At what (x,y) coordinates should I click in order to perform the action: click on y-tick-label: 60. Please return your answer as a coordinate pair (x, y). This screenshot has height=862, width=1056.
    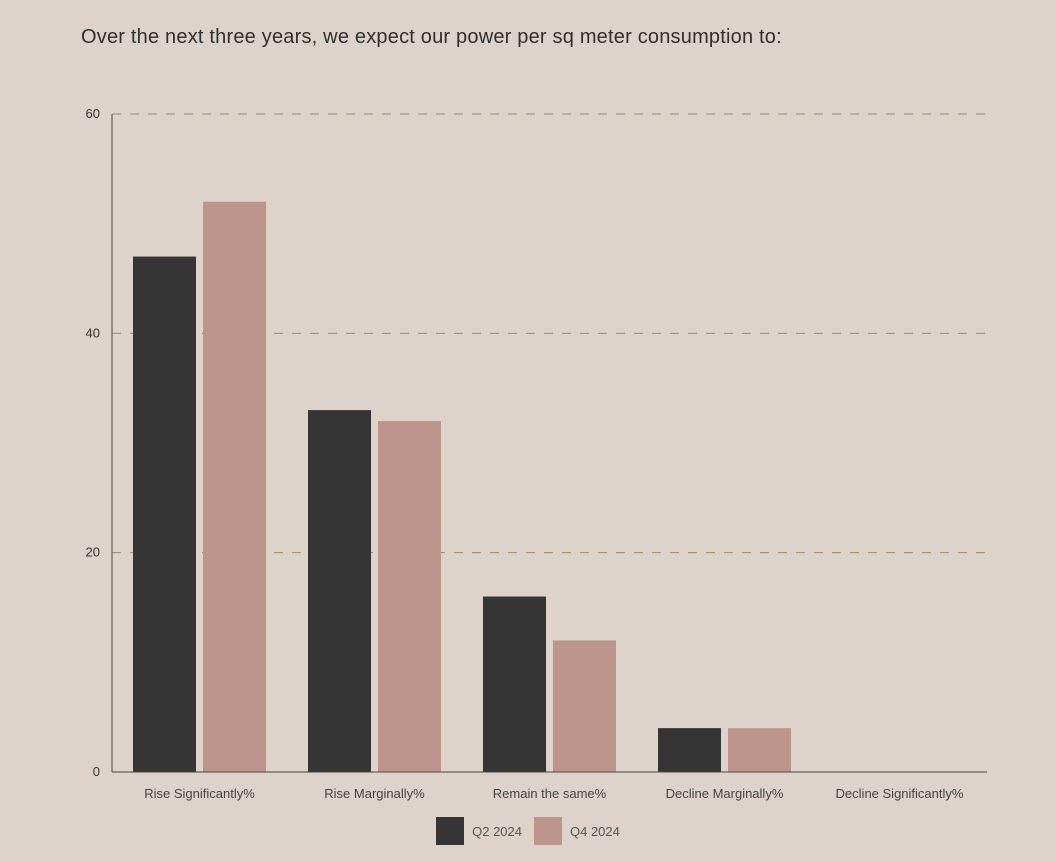
    Looking at the image, I should click on (93, 113).